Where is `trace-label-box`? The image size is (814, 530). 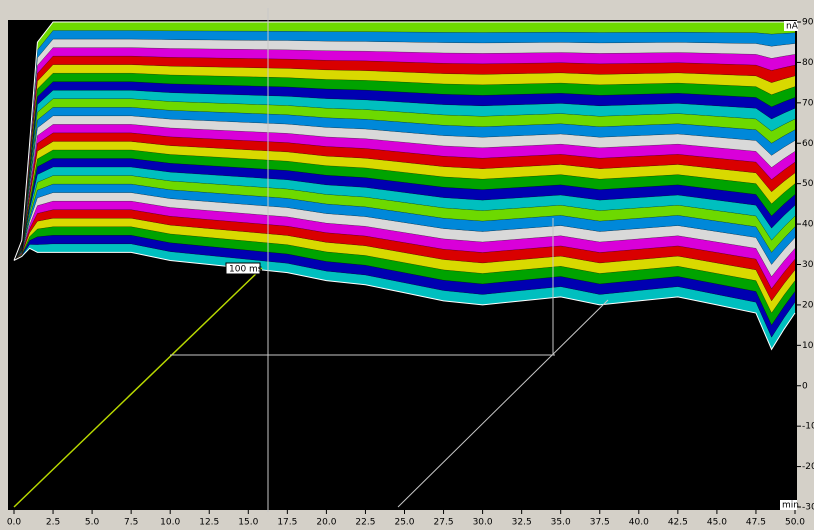 trace-label-box is located at coordinates (243, 268).